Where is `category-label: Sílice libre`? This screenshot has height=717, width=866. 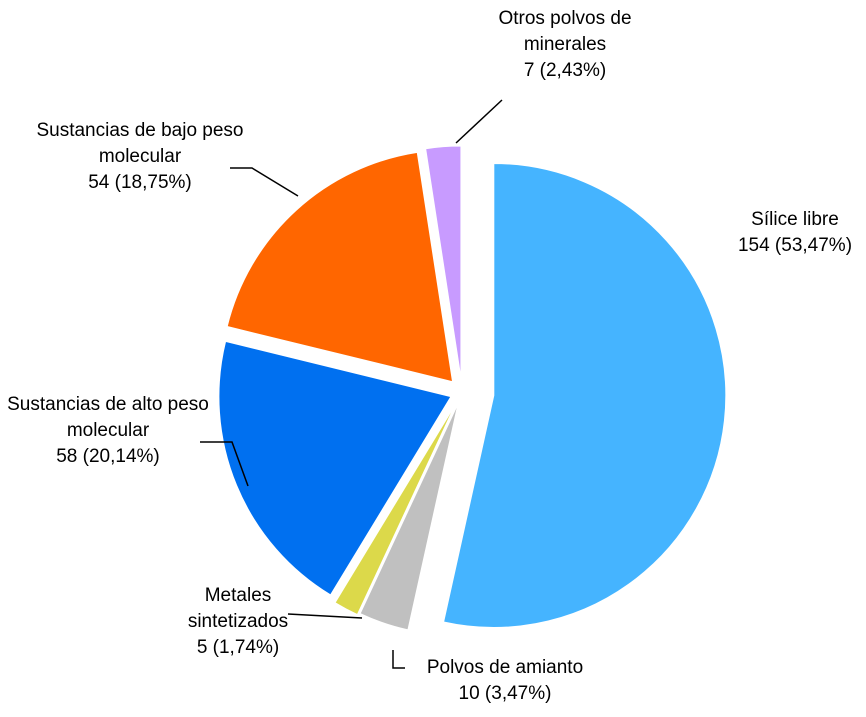 category-label: Sílice libre is located at coordinates (795, 219).